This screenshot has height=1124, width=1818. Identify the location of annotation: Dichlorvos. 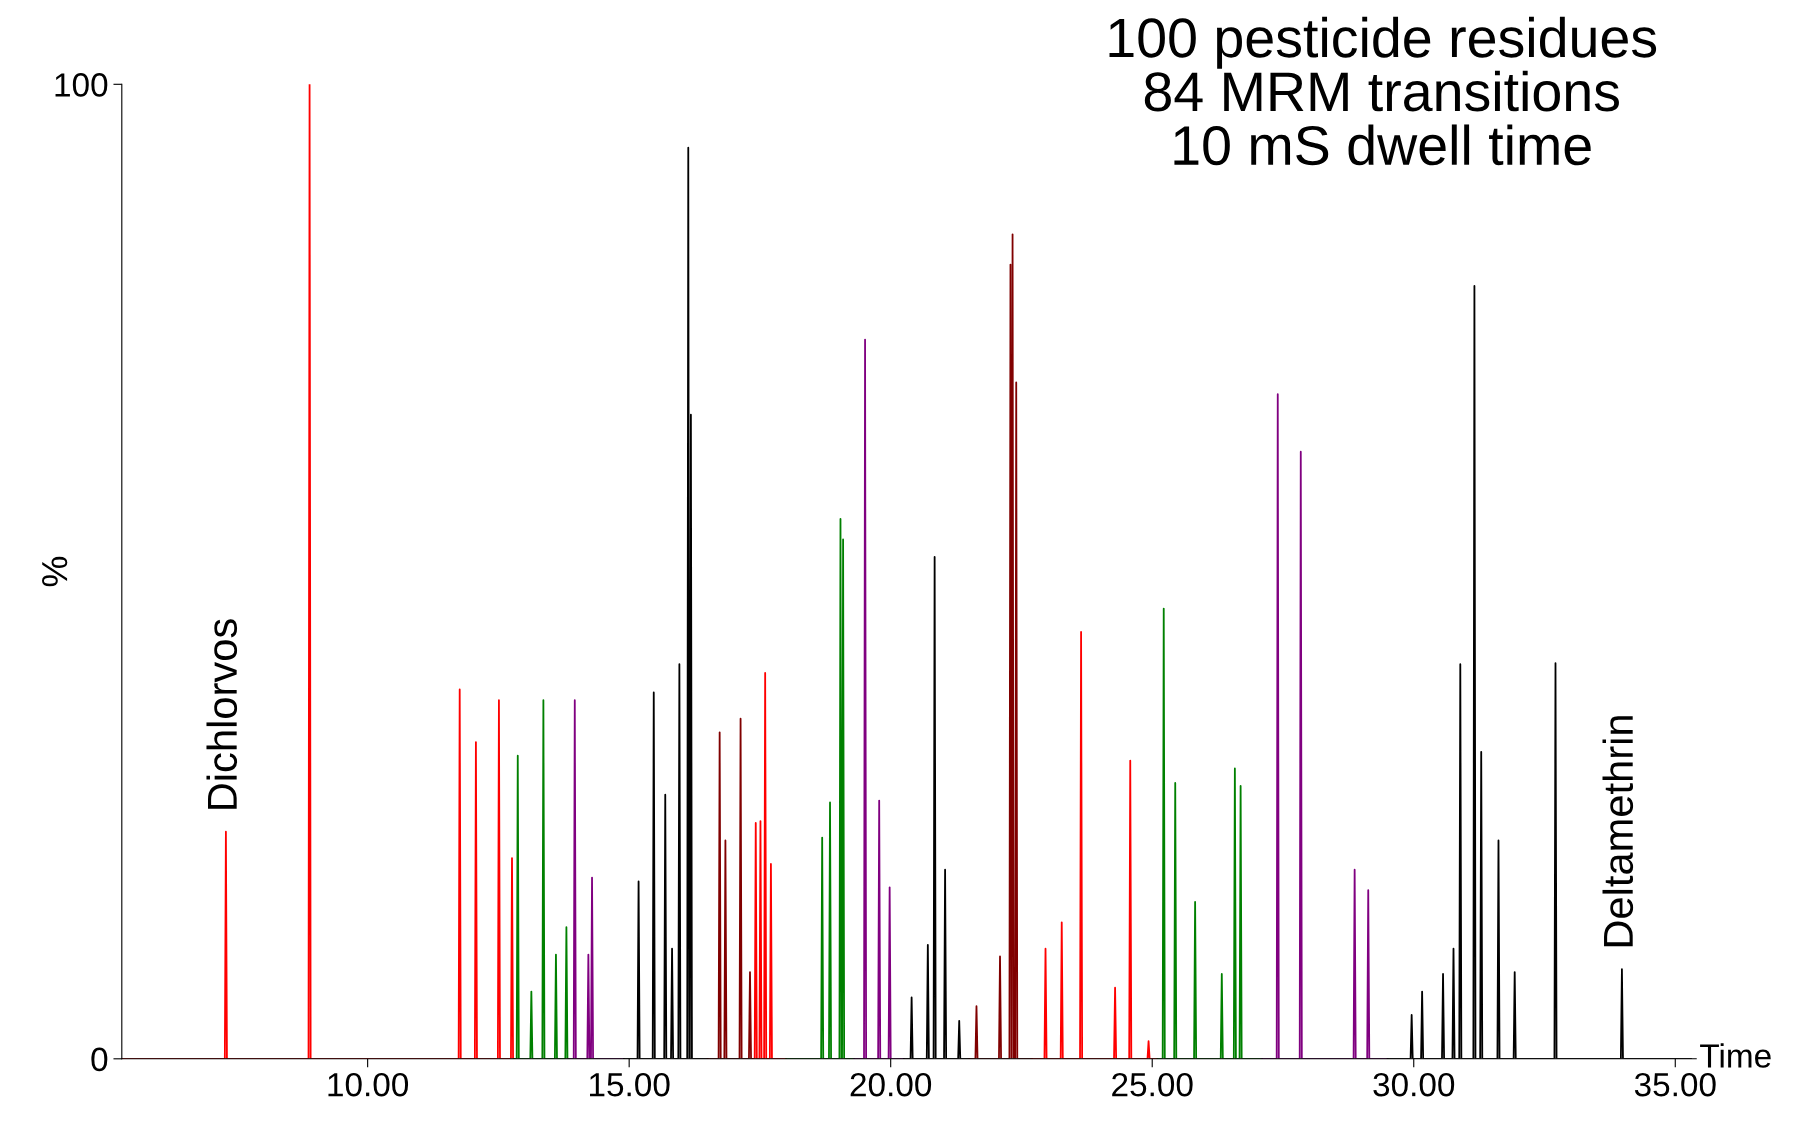
(222, 714).